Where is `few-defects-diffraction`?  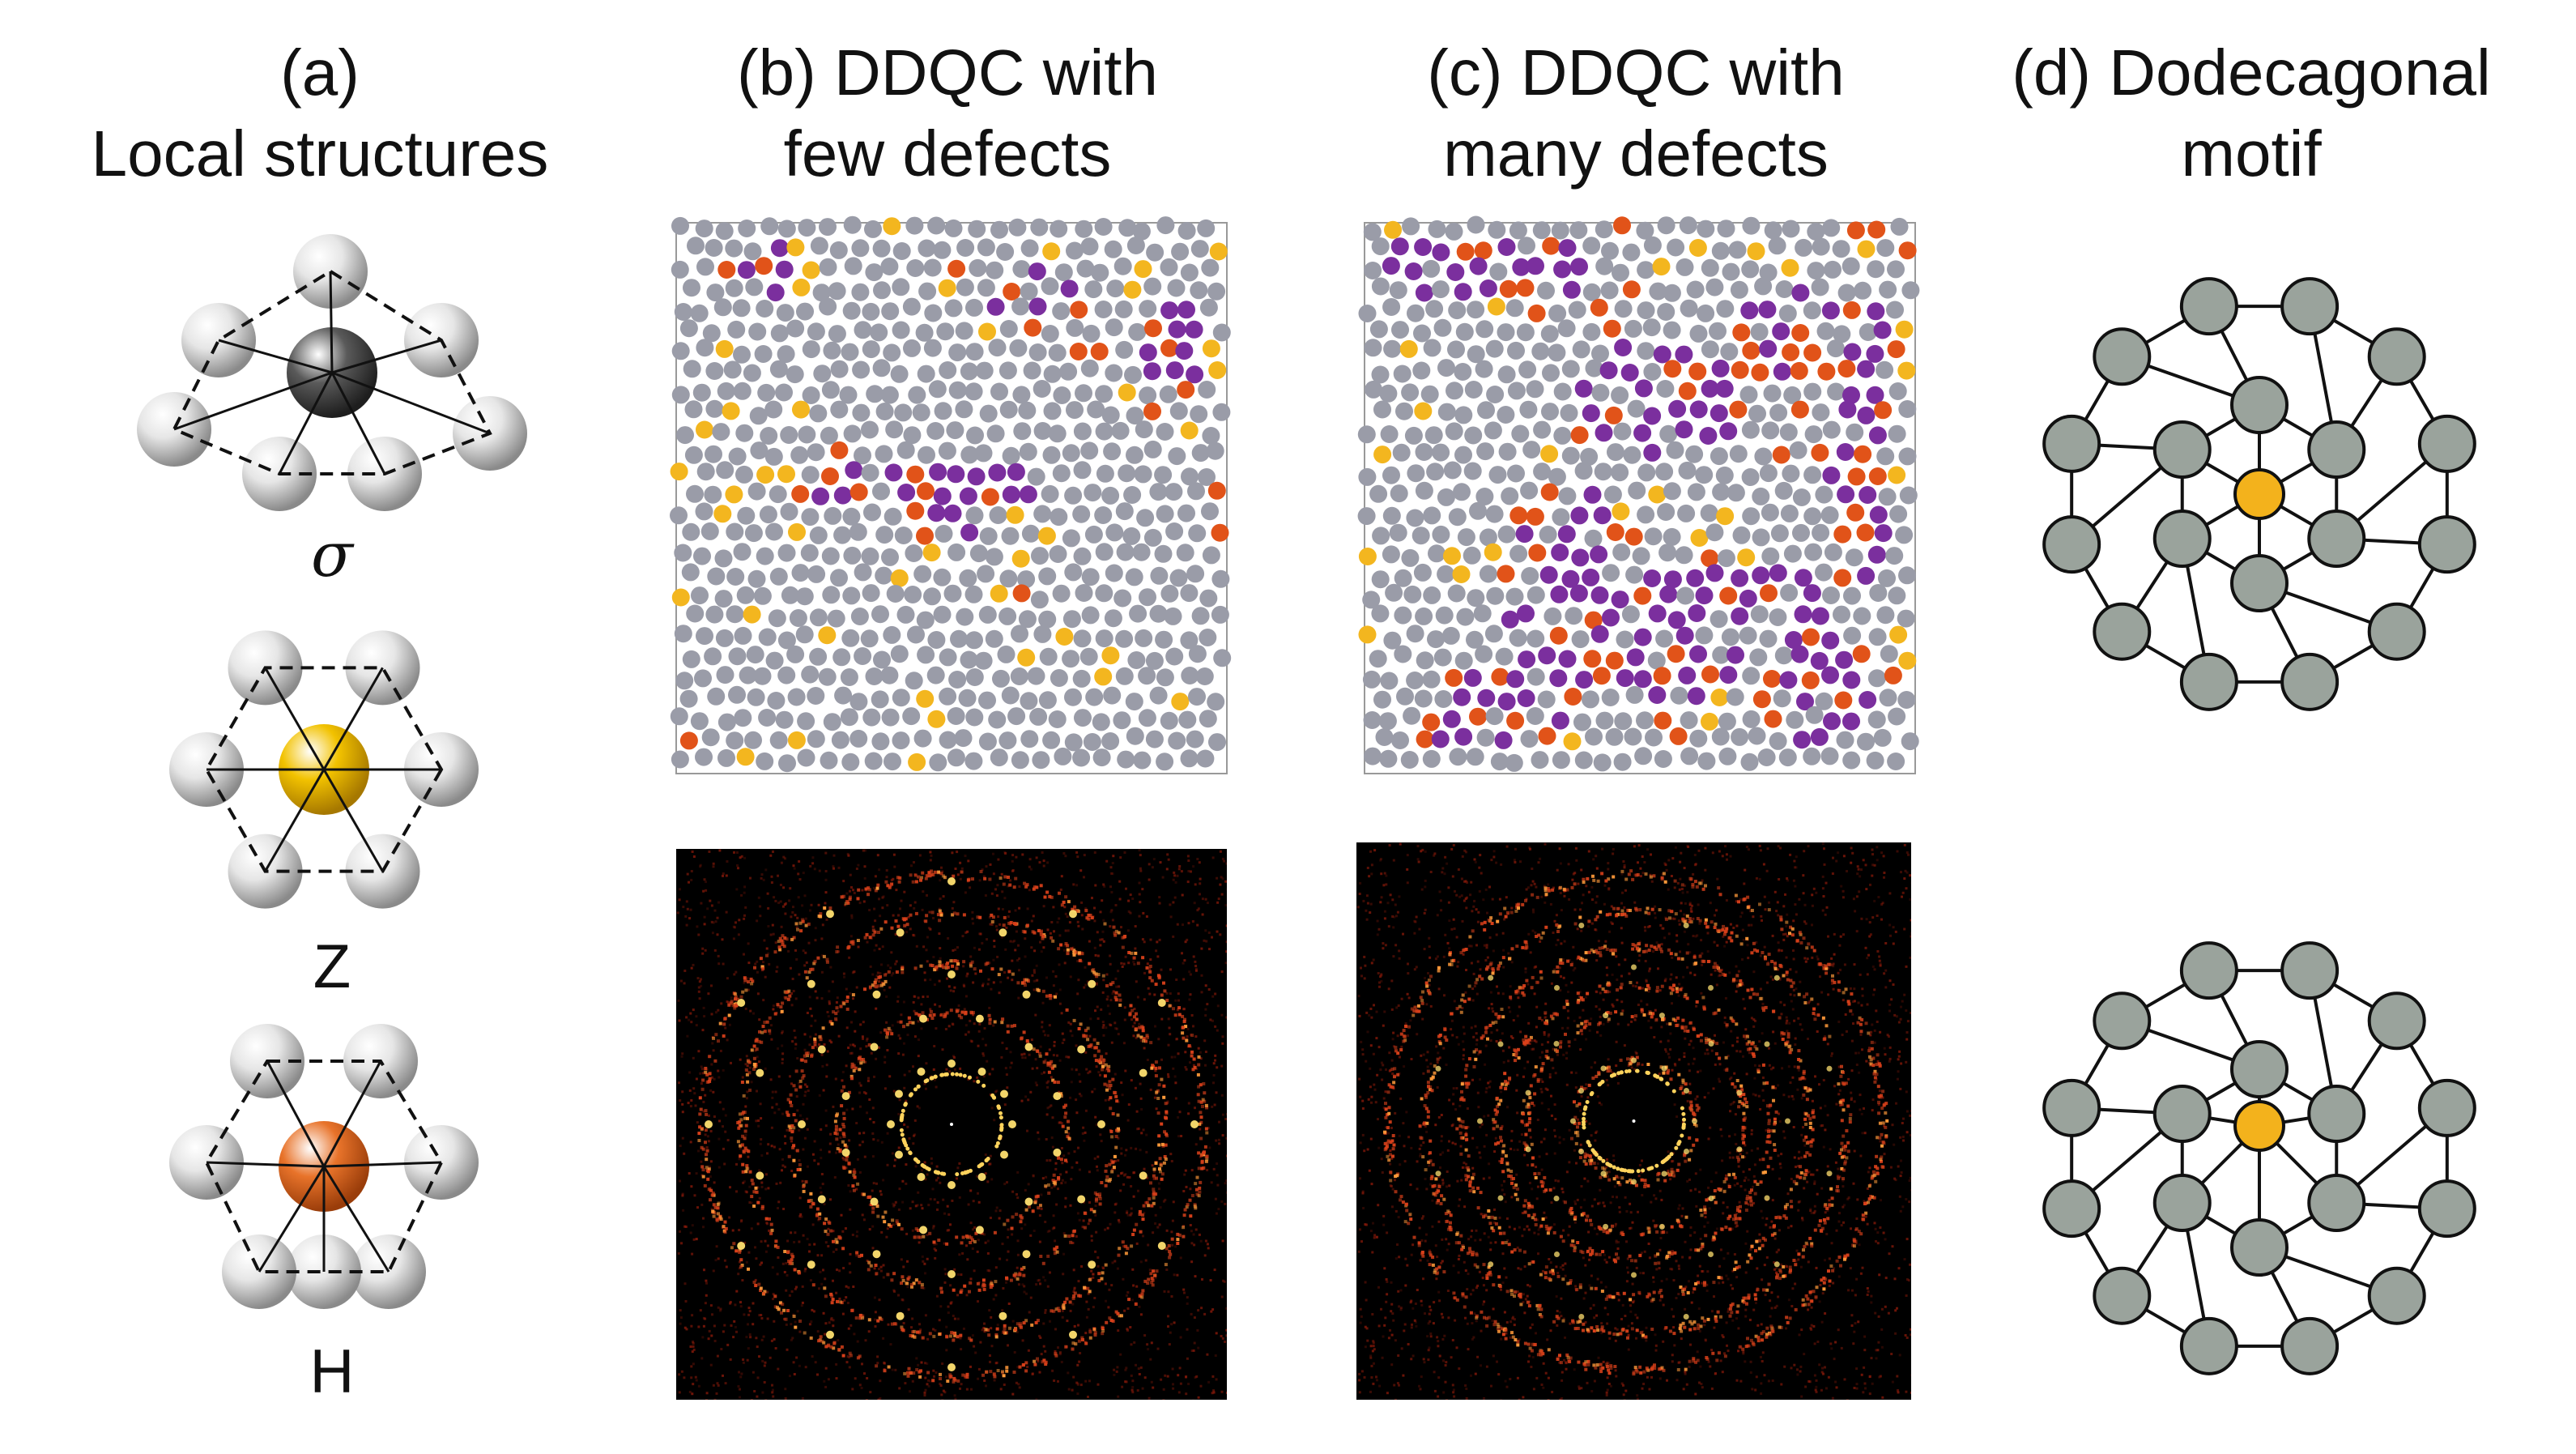 few-defects-diffraction is located at coordinates (951, 1124).